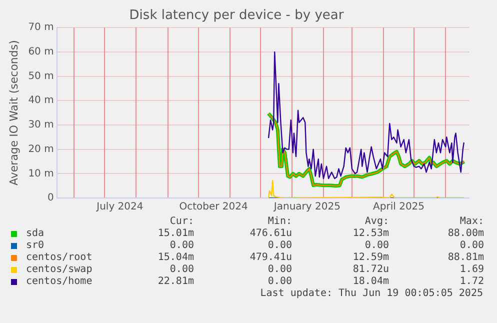  What do you see at coordinates (370, 269) in the screenshot?
I see `text: 81.72u` at bounding box center [370, 269].